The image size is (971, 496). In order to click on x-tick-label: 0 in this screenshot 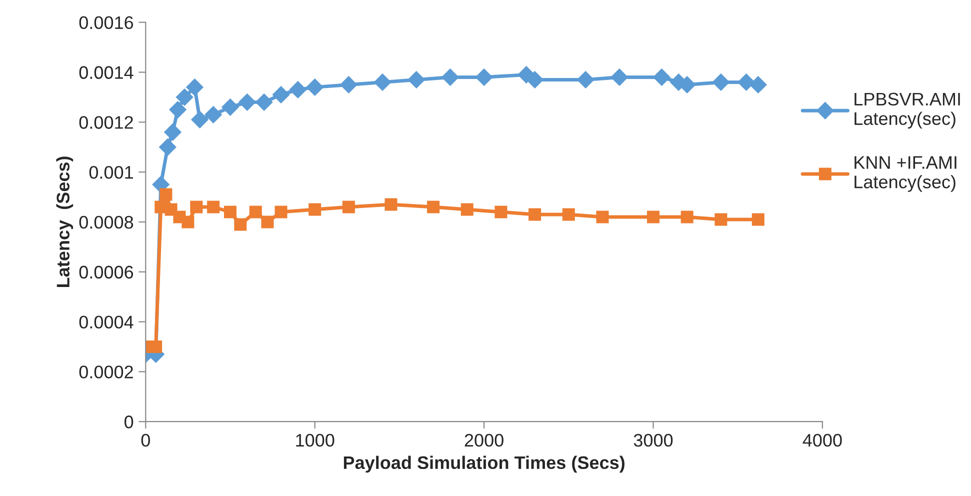, I will do `click(145, 440)`.